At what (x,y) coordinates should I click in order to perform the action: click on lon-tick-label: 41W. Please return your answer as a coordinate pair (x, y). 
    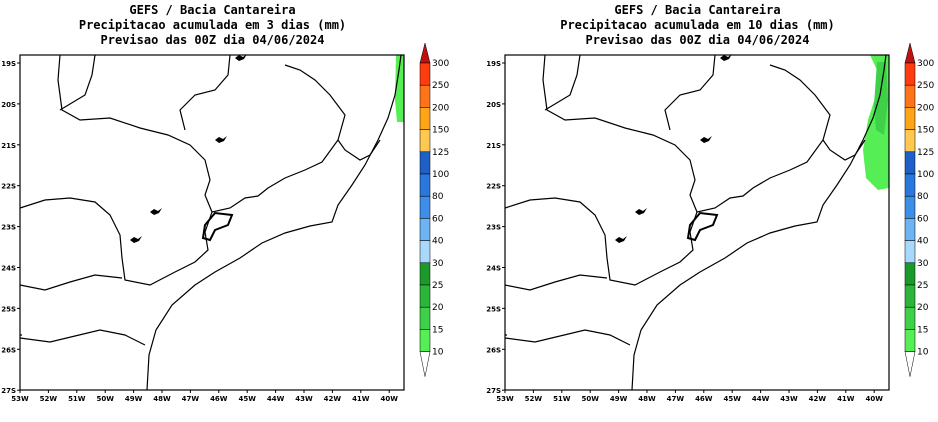
    Looking at the image, I should click on (846, 399).